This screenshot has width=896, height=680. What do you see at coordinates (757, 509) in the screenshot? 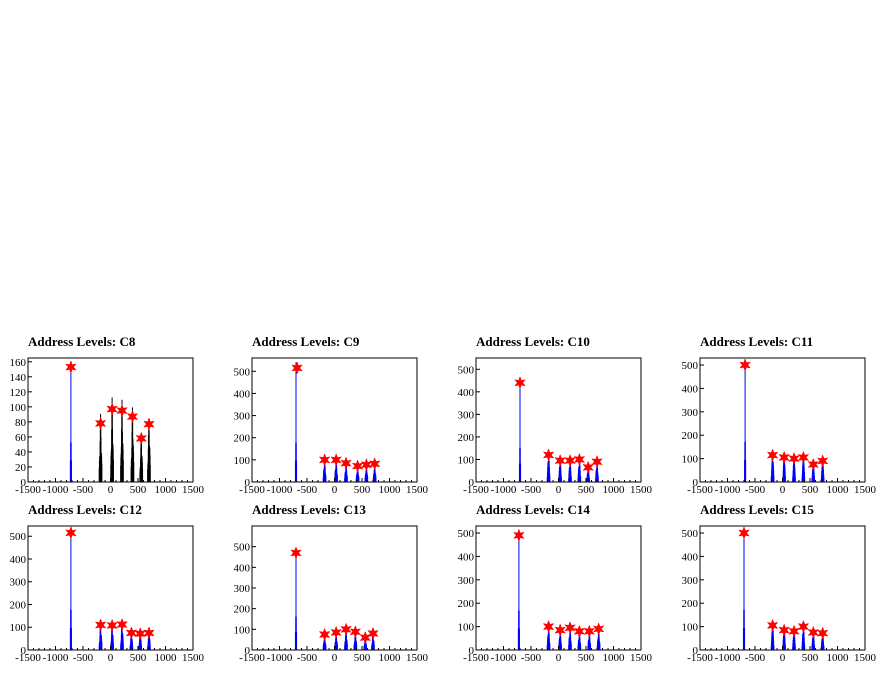
I see `chart-title: Address Levels: C15` at bounding box center [757, 509].